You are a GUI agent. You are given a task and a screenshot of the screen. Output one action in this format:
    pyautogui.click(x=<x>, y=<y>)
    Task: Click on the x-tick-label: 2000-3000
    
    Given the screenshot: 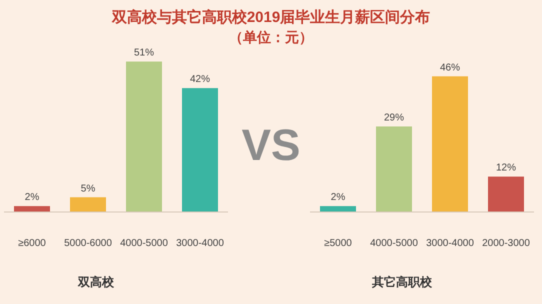 What is the action you would take?
    pyautogui.click(x=506, y=243)
    